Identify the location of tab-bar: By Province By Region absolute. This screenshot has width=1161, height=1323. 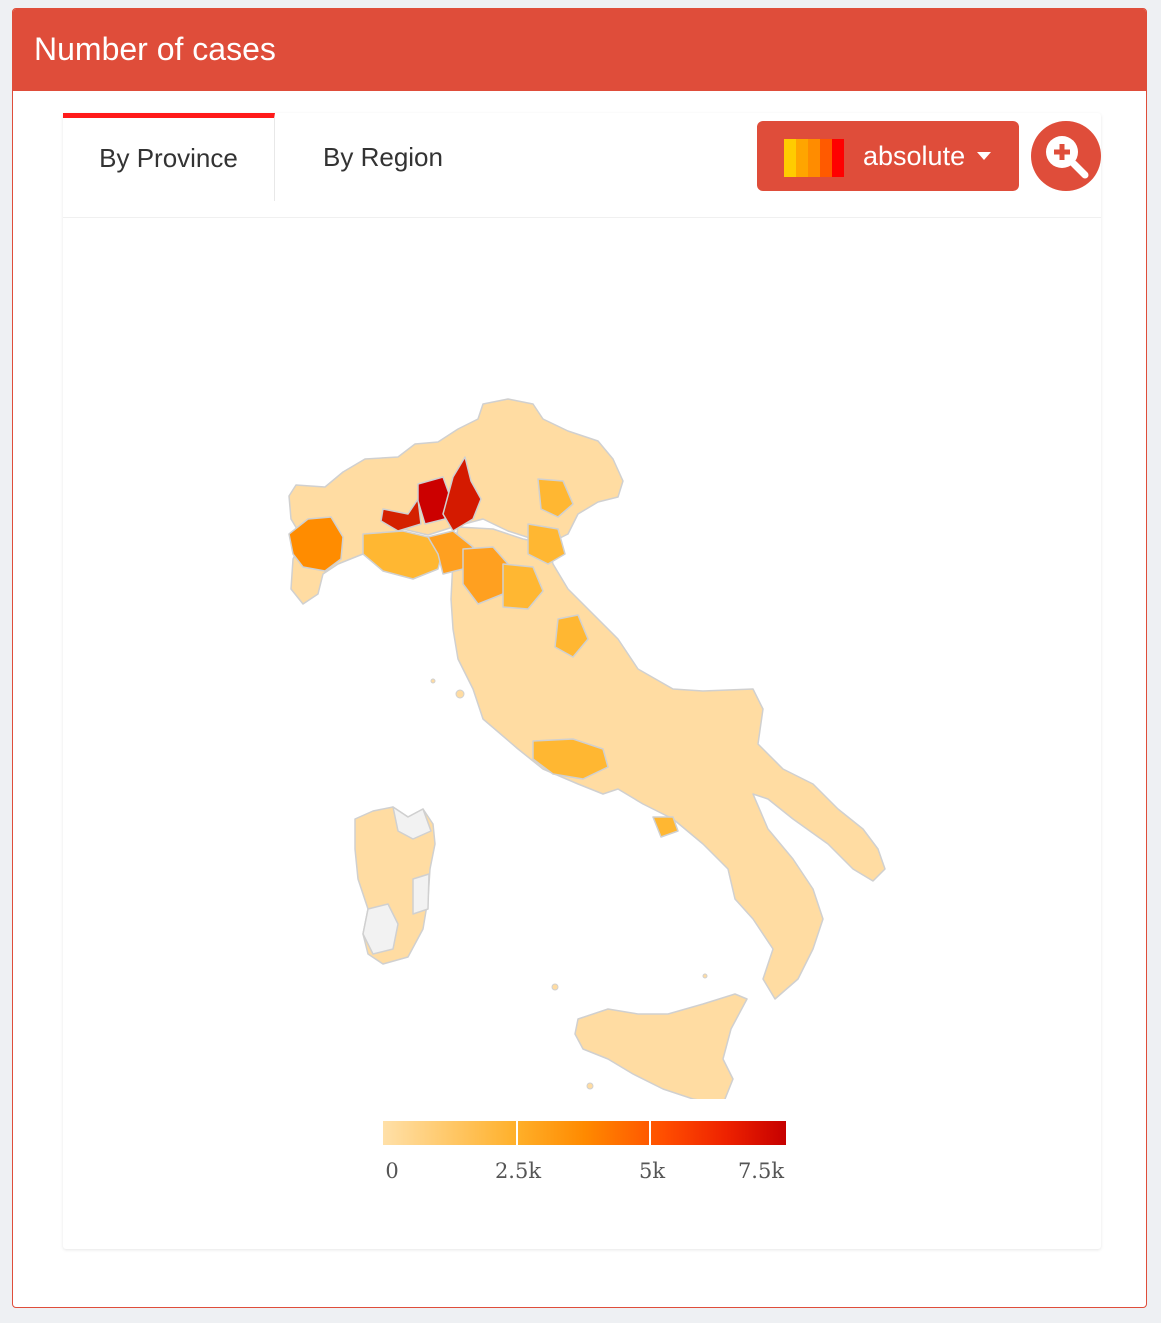
(582, 165).